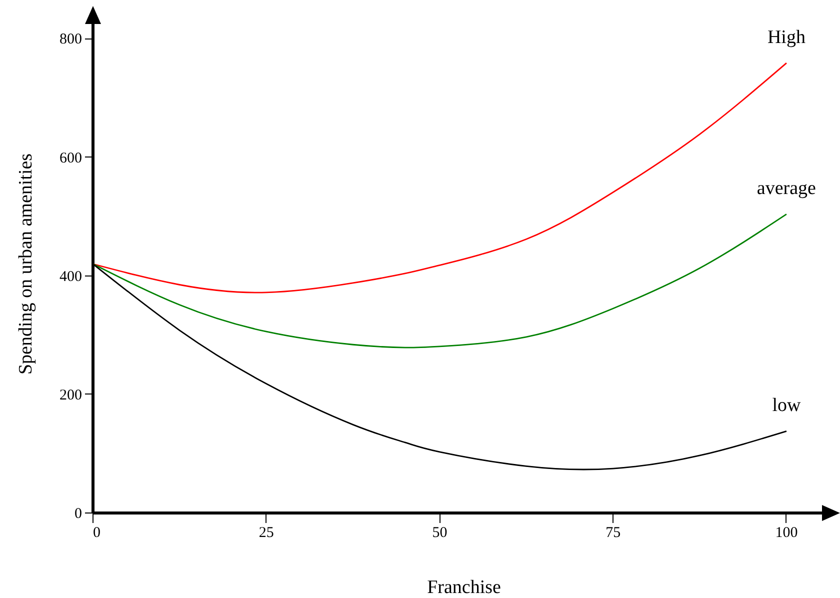  What do you see at coordinates (613, 533) in the screenshot?
I see `x-tick-label: 75` at bounding box center [613, 533].